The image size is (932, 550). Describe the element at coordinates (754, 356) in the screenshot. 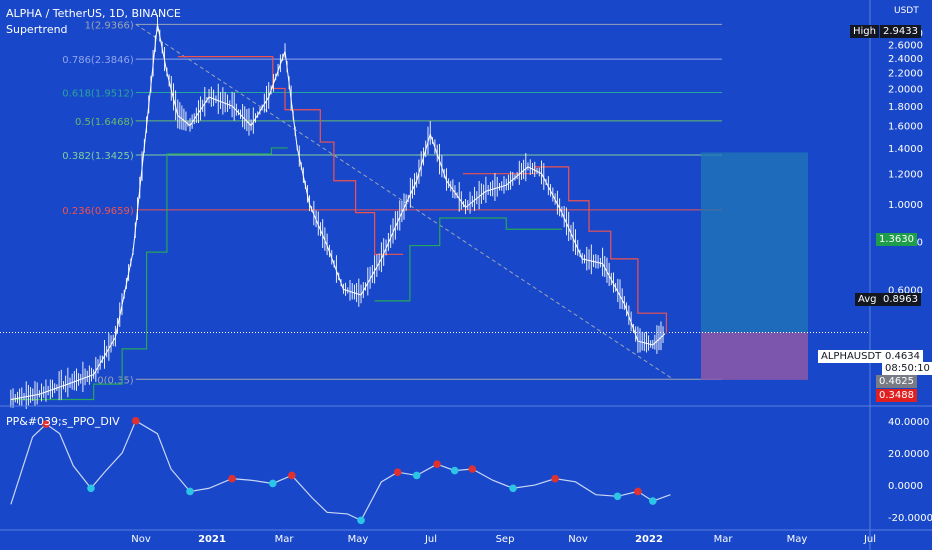

I see `stop-zone` at that location.